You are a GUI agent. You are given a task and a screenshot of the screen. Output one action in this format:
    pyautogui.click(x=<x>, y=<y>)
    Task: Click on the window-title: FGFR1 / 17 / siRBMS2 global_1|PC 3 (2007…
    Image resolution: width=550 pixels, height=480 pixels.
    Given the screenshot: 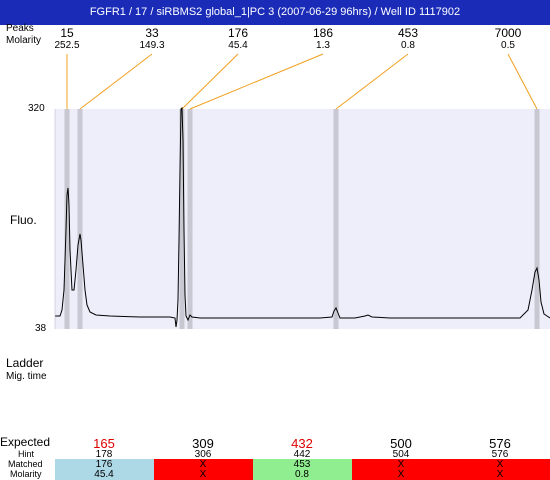 What is the action you would take?
    pyautogui.click(x=275, y=12)
    